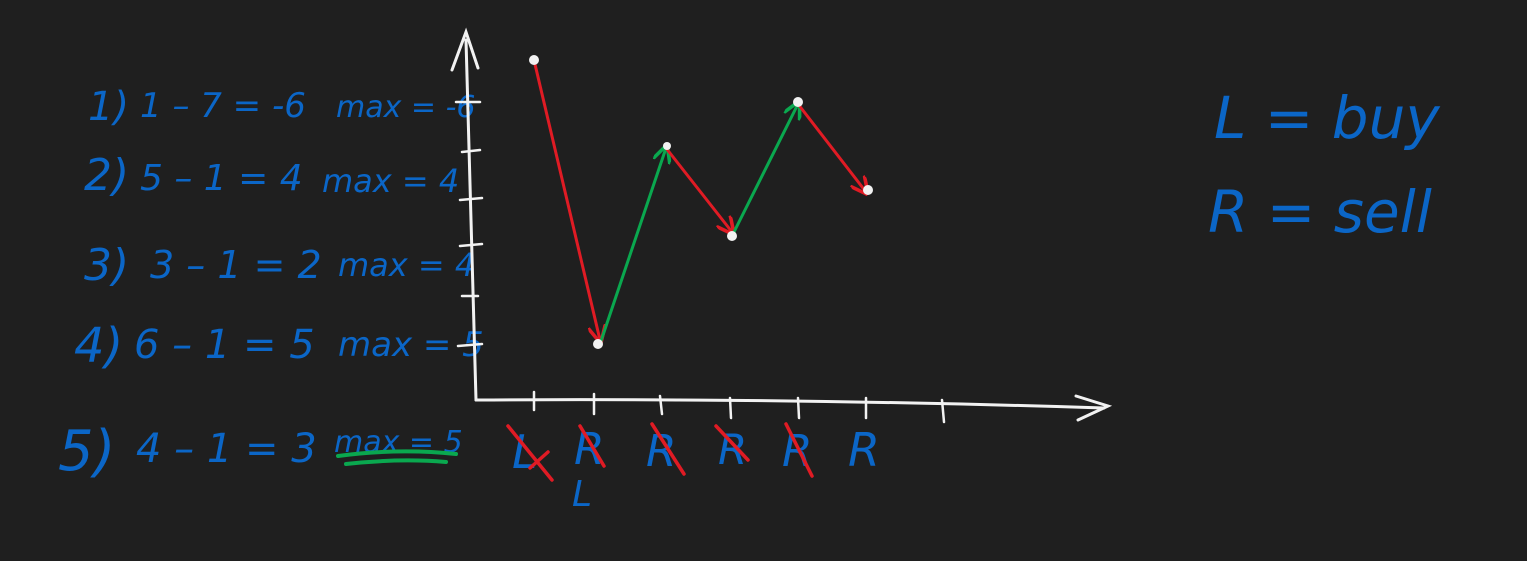  Describe the element at coordinates (98, 346) in the screenshot. I see `step-number: 4)` at that location.